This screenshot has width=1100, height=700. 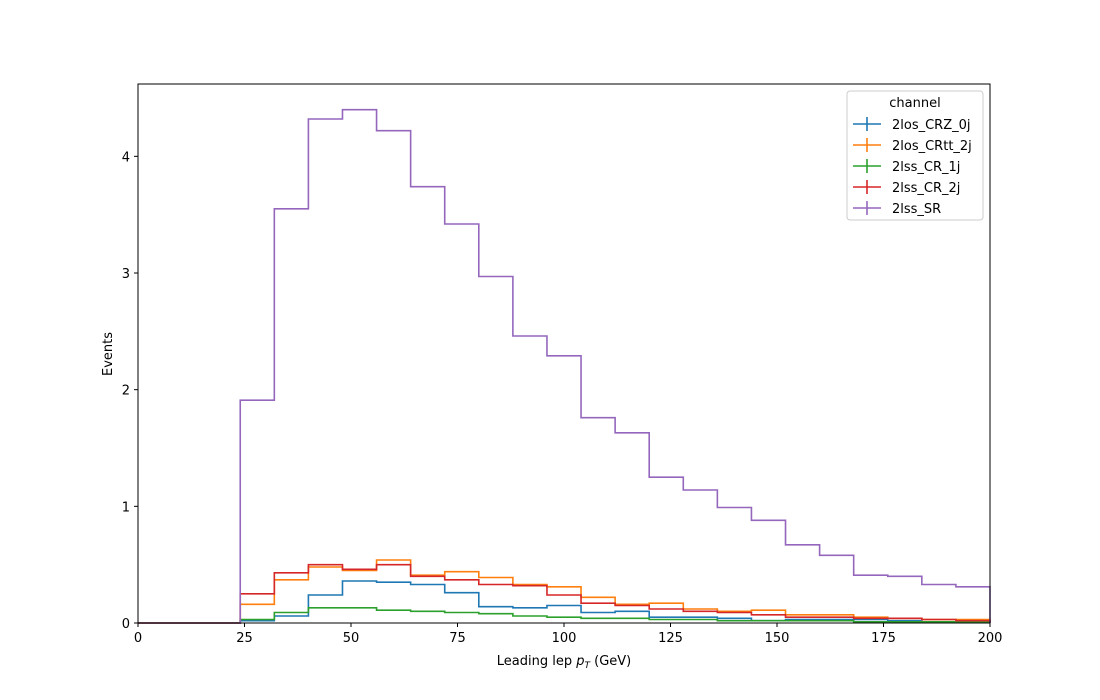 I want to click on legend-item-2lss_SR: 2lss_SR, so click(x=897, y=209).